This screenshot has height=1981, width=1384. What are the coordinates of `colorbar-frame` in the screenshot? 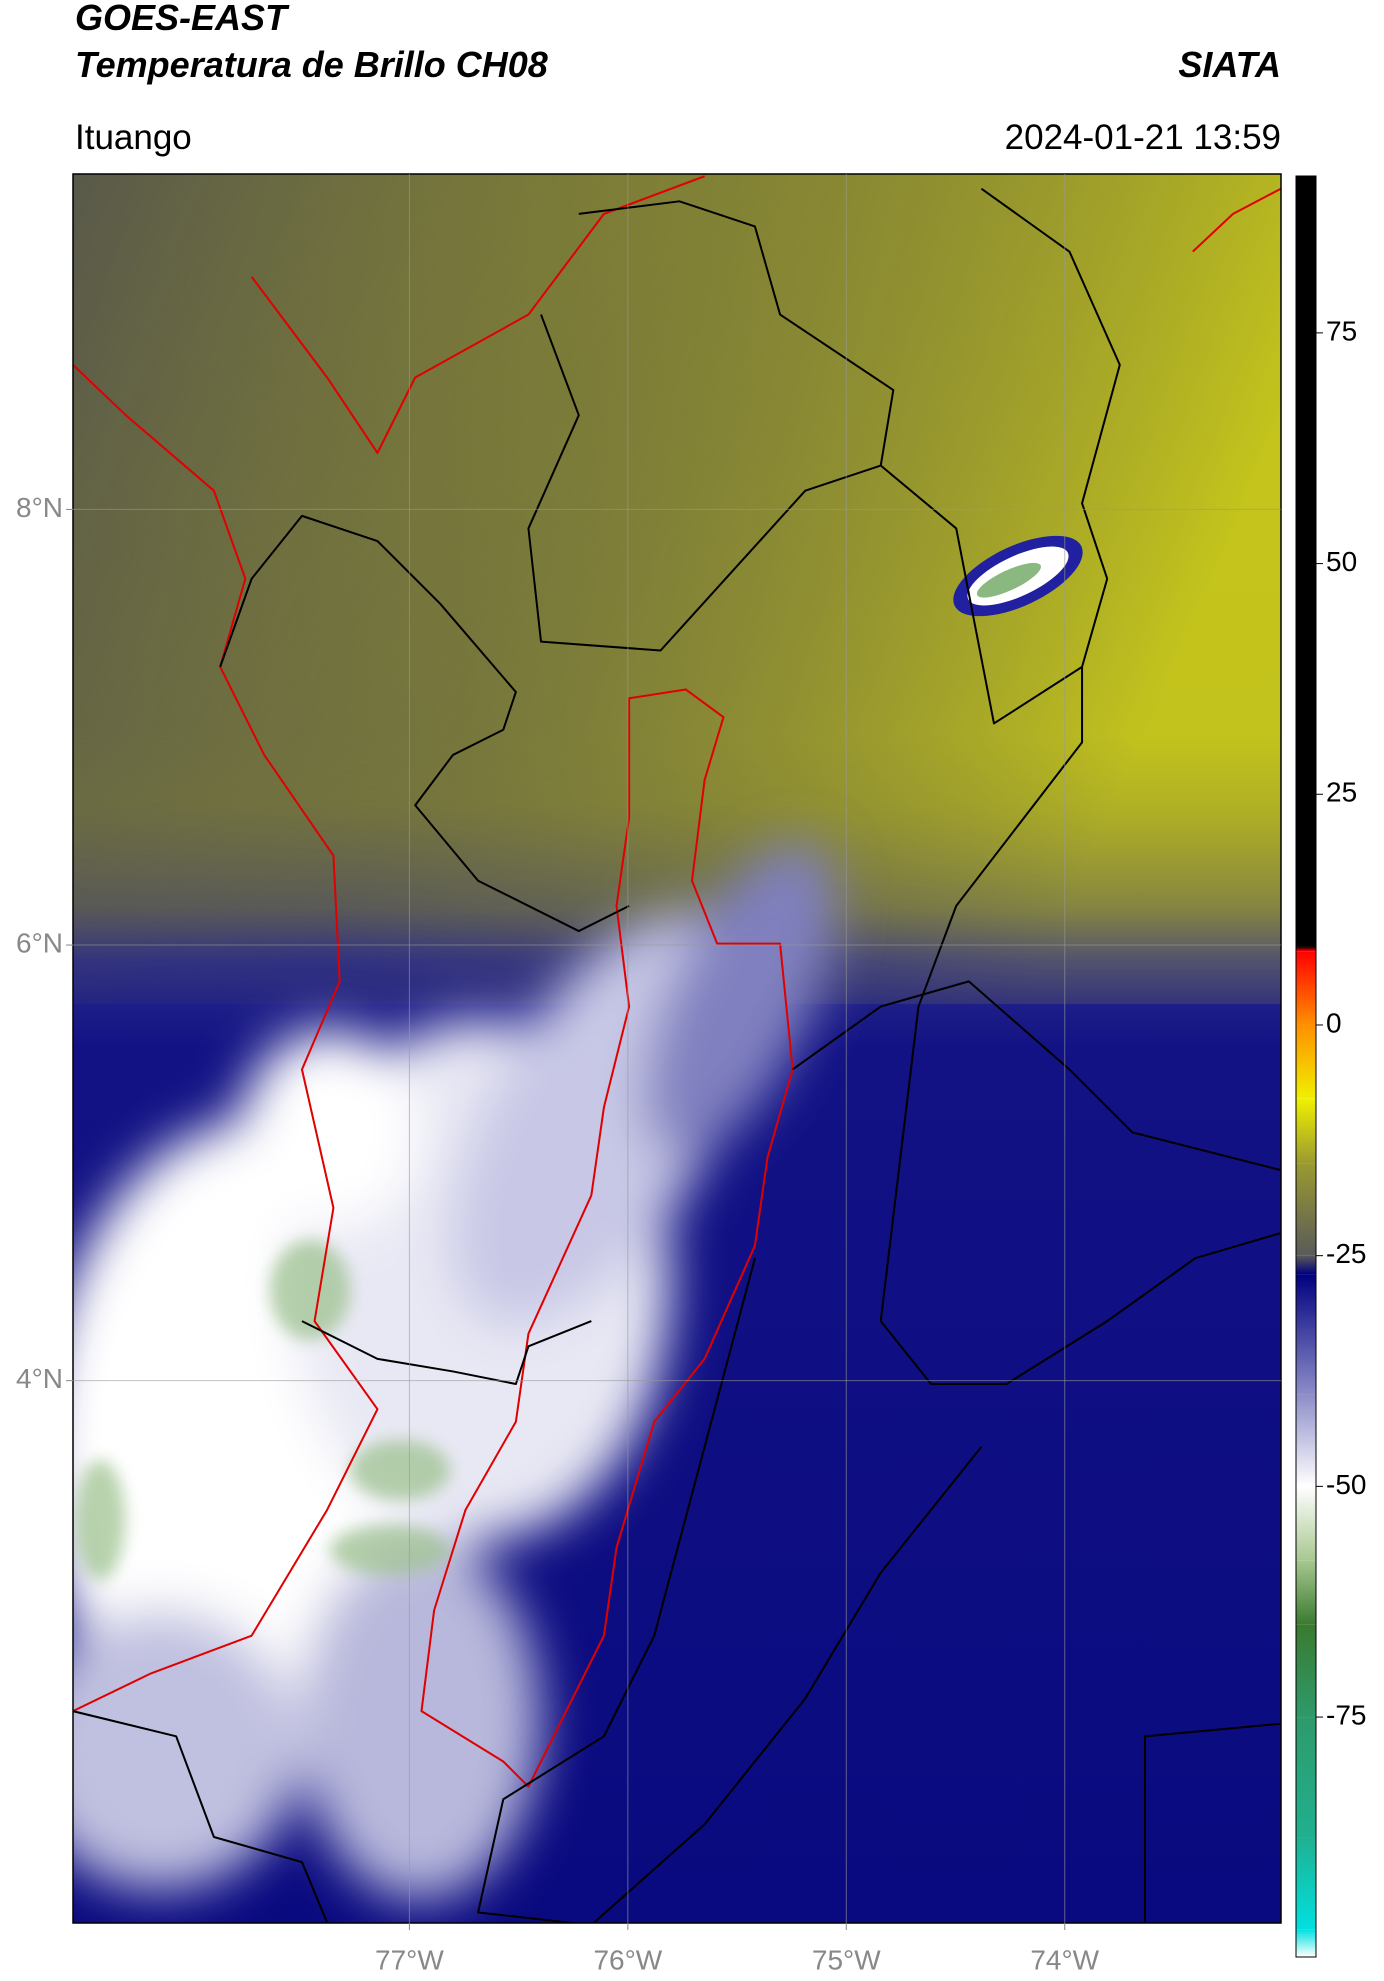 It's located at (1306, 1066).